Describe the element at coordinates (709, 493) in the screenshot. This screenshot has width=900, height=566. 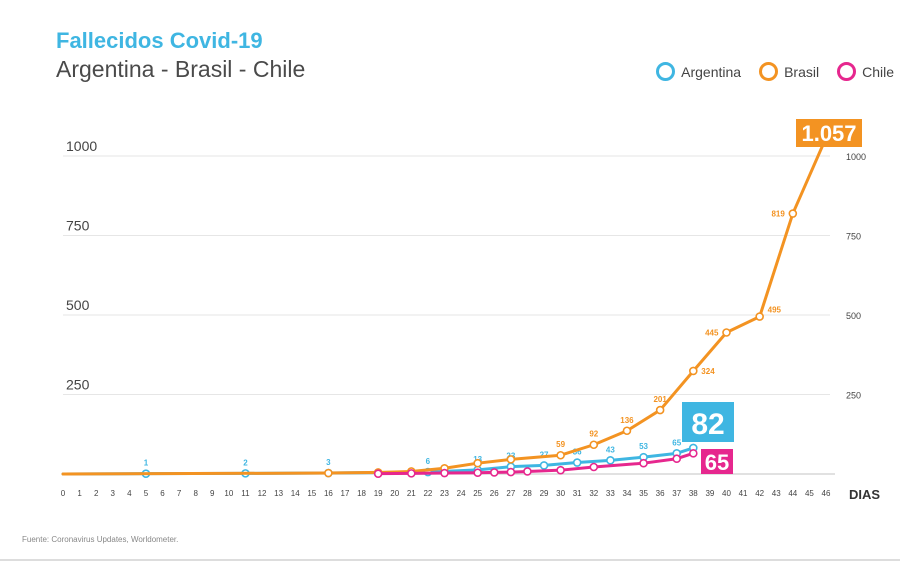
I see `x-tick-label: 39` at that location.